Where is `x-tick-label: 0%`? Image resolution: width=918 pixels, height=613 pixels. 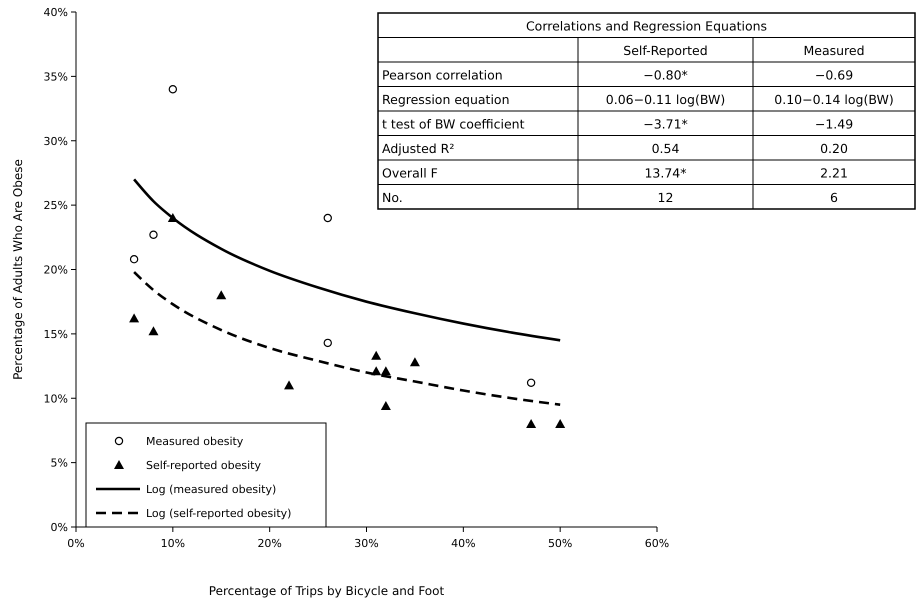
x-tick-label: 0% is located at coordinates (76, 543).